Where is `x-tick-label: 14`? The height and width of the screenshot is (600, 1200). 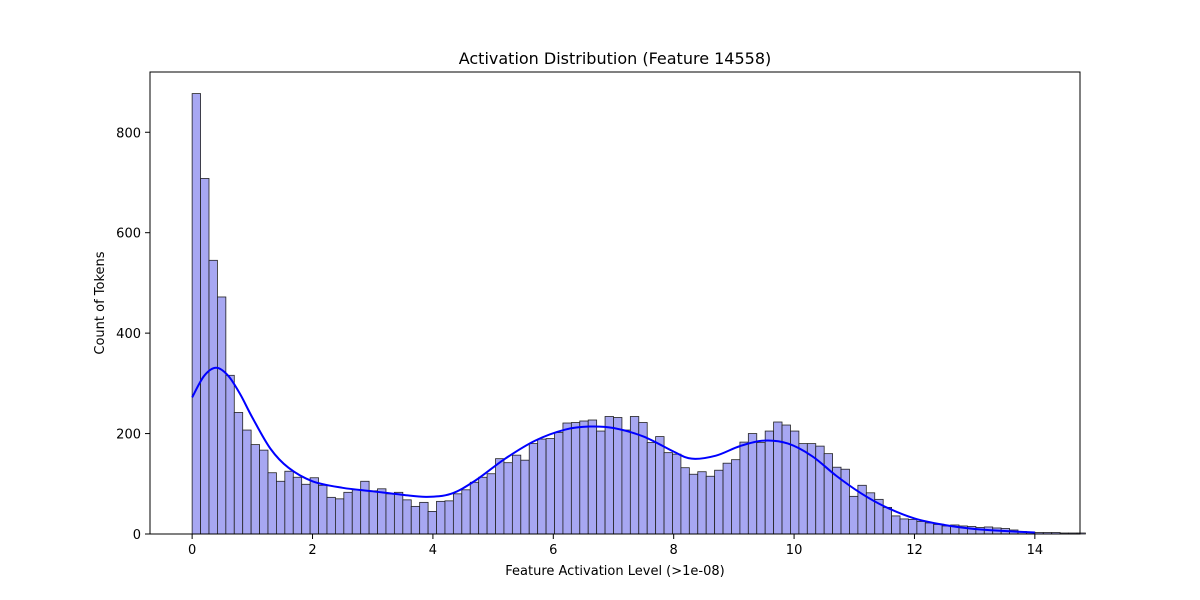 x-tick-label: 14 is located at coordinates (1035, 550).